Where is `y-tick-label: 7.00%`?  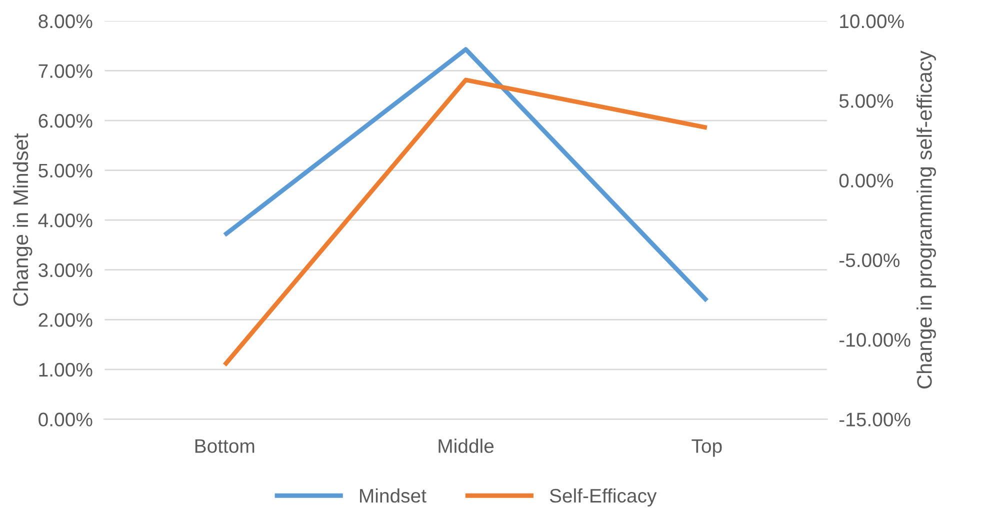
y-tick-label: 7.00% is located at coordinates (65, 71).